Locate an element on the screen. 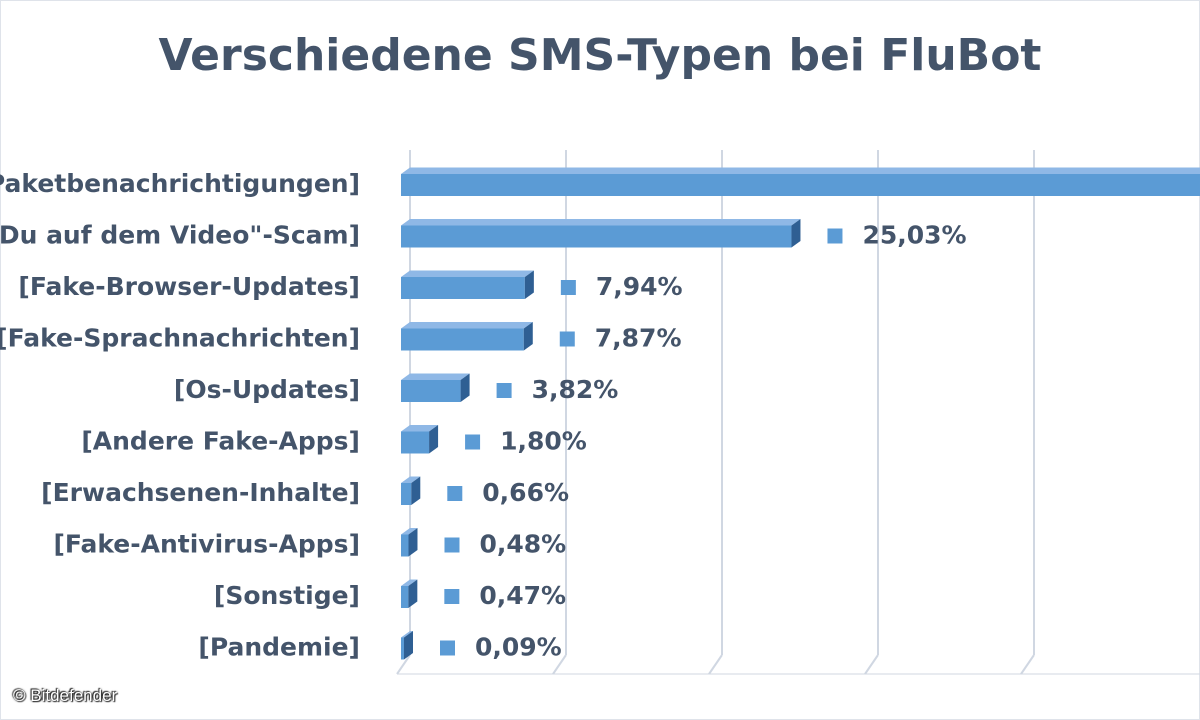 The image size is (1200, 720). value-label: 25,03% is located at coordinates (914, 235).